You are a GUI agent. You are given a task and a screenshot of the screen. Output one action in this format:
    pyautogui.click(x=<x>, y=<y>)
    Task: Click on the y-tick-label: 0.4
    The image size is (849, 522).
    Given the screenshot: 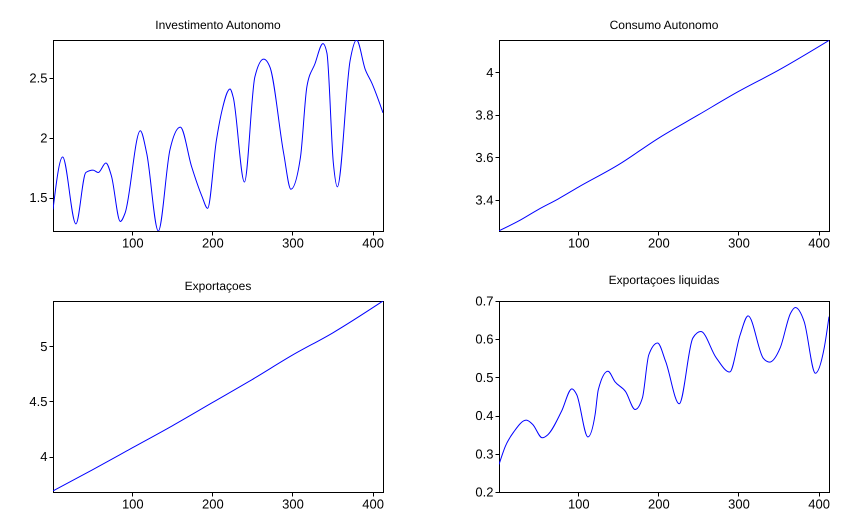 What is the action you would take?
    pyautogui.click(x=484, y=416)
    